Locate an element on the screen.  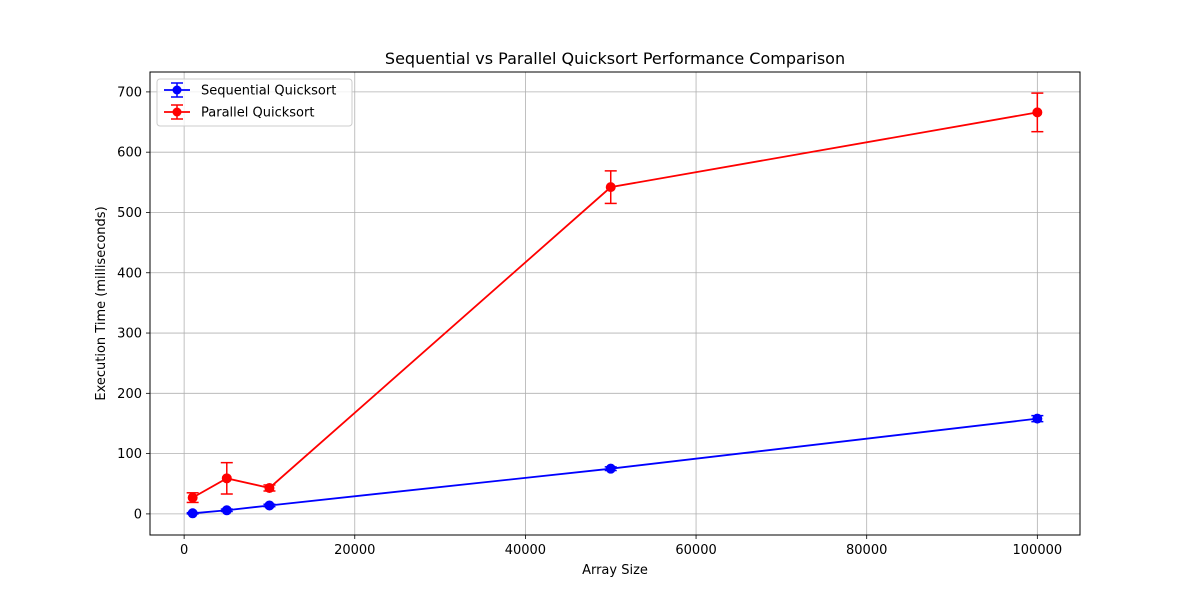
legend-label: Sequential Quicksort is located at coordinates (268, 91).